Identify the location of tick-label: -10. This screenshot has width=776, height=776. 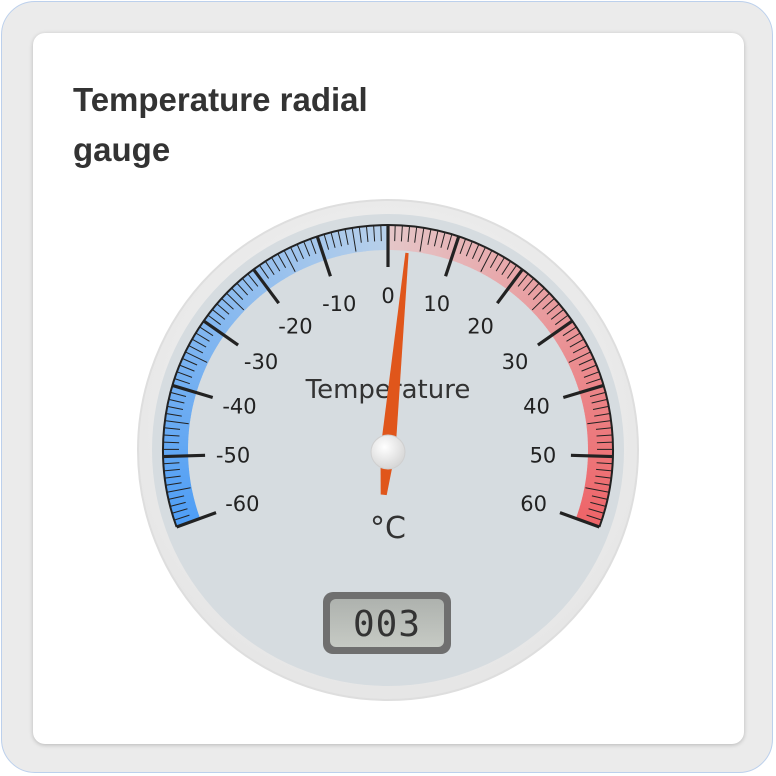
(339, 304).